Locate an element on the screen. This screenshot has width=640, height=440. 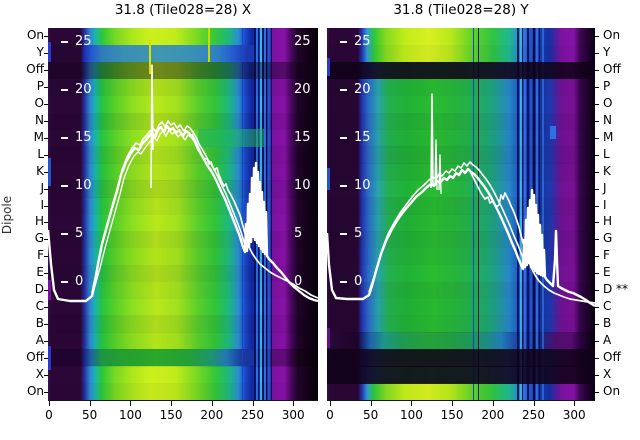
dipole-label-left: N is located at coordinates (39, 120).